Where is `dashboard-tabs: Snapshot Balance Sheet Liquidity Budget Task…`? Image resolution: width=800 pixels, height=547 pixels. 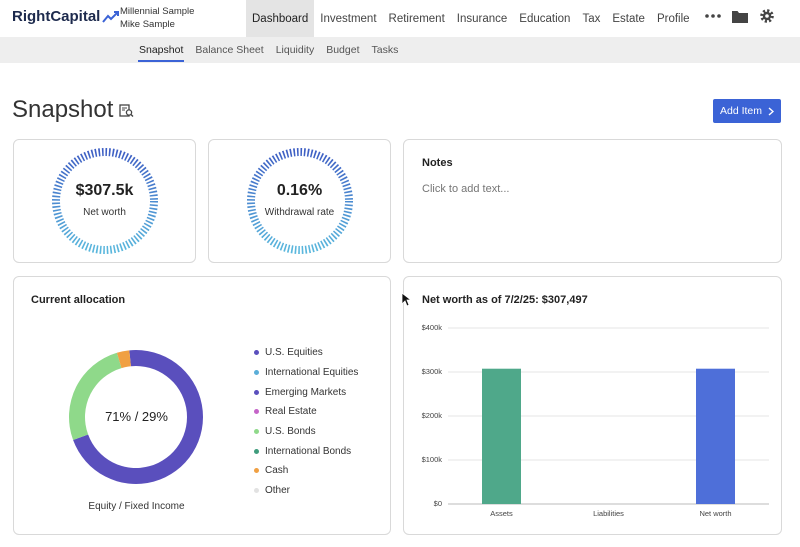
dashboard-tabs: Snapshot Balance Sheet Liquidity Budget Task… is located at coordinates (268, 50).